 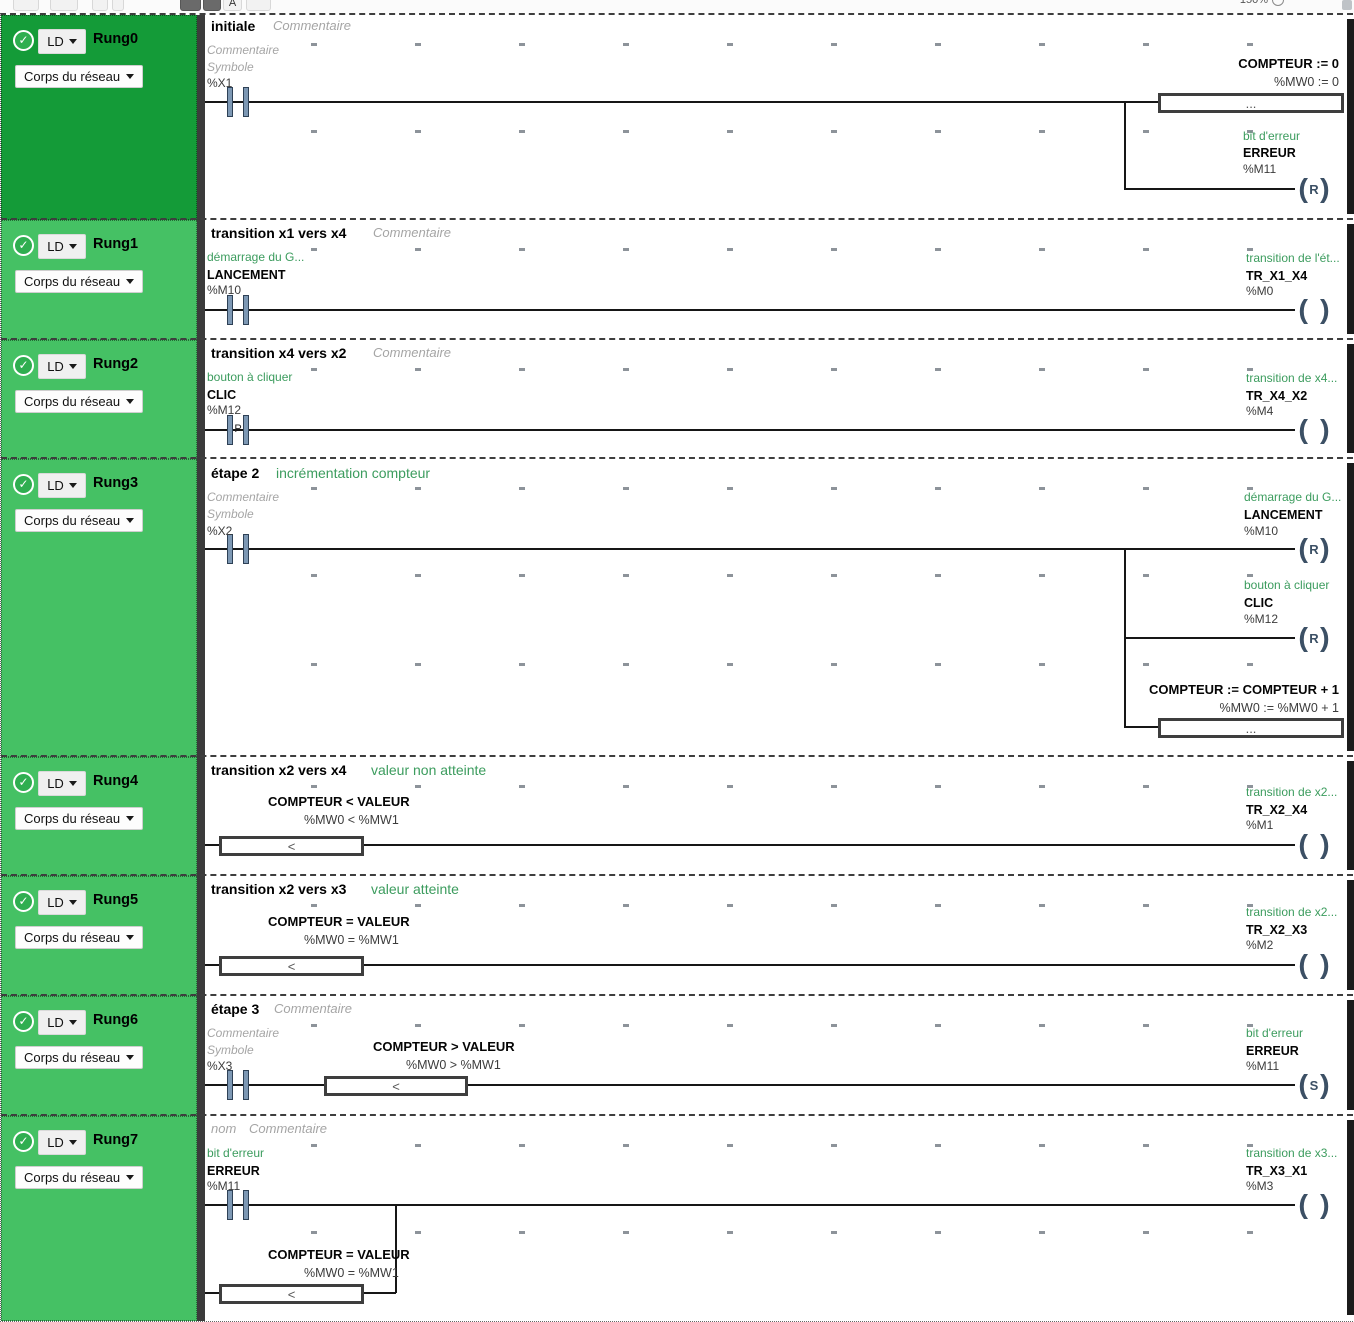 I want to click on operation-address-expression: %MW0 := %MW0 + 1, so click(x=1279, y=708).